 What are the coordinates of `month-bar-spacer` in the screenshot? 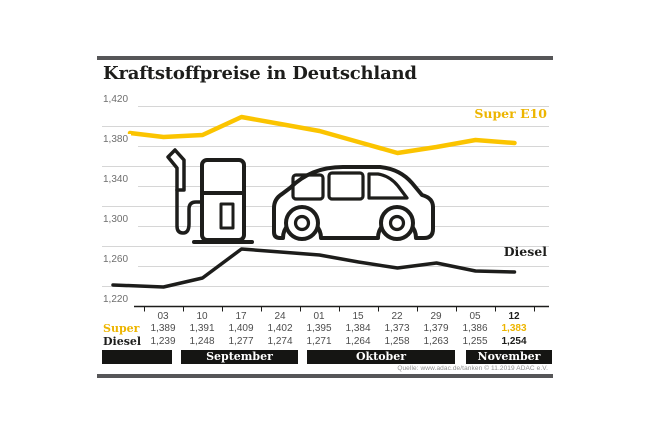 It's located at (137, 357).